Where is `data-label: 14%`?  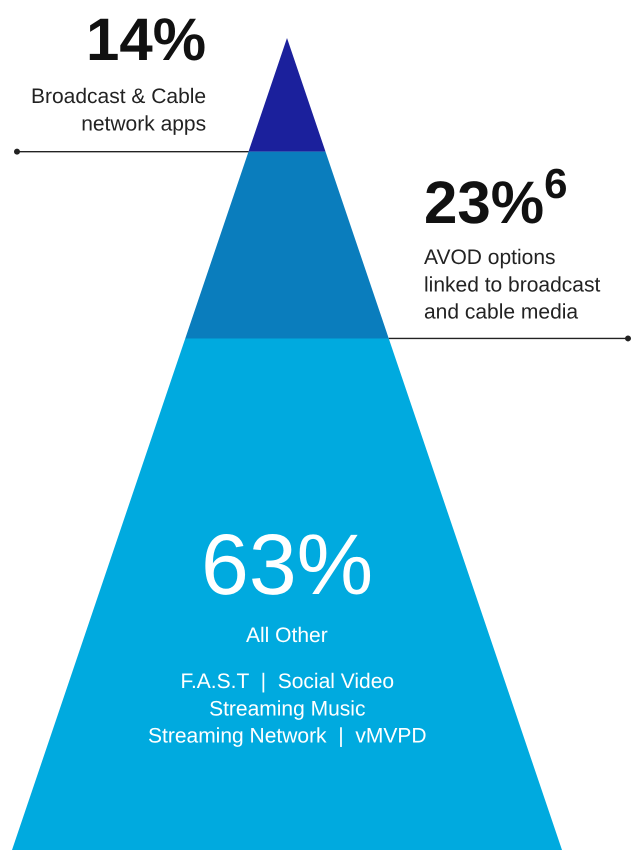
data-label: 14% is located at coordinates (146, 39).